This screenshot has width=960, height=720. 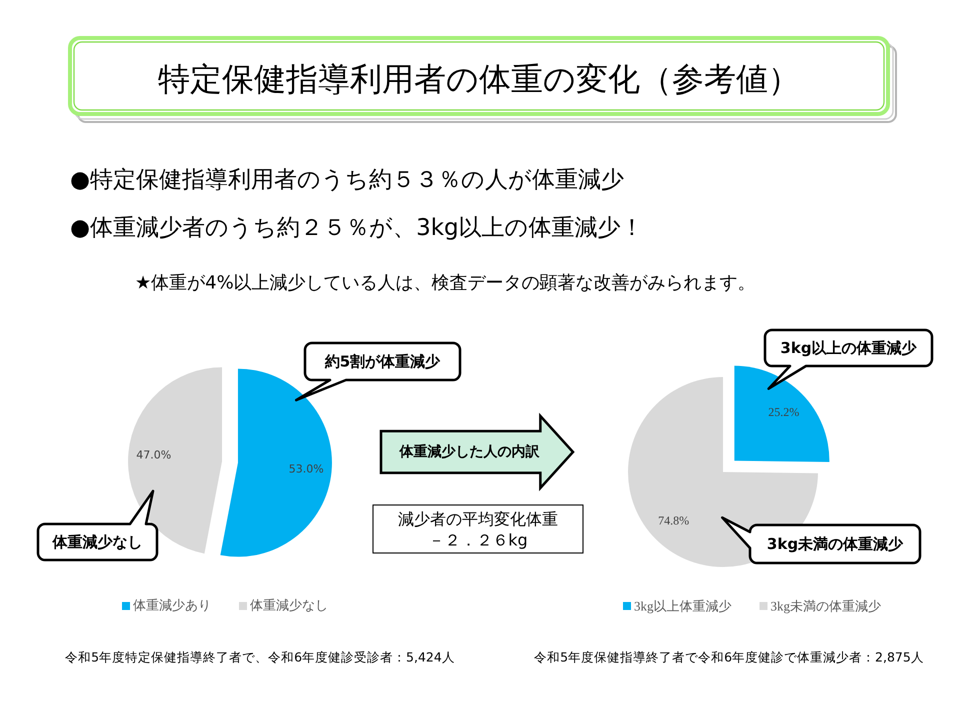 I want to click on text: 特定保健指導利用者の体重の変化（参考値）, so click(x=479, y=79).